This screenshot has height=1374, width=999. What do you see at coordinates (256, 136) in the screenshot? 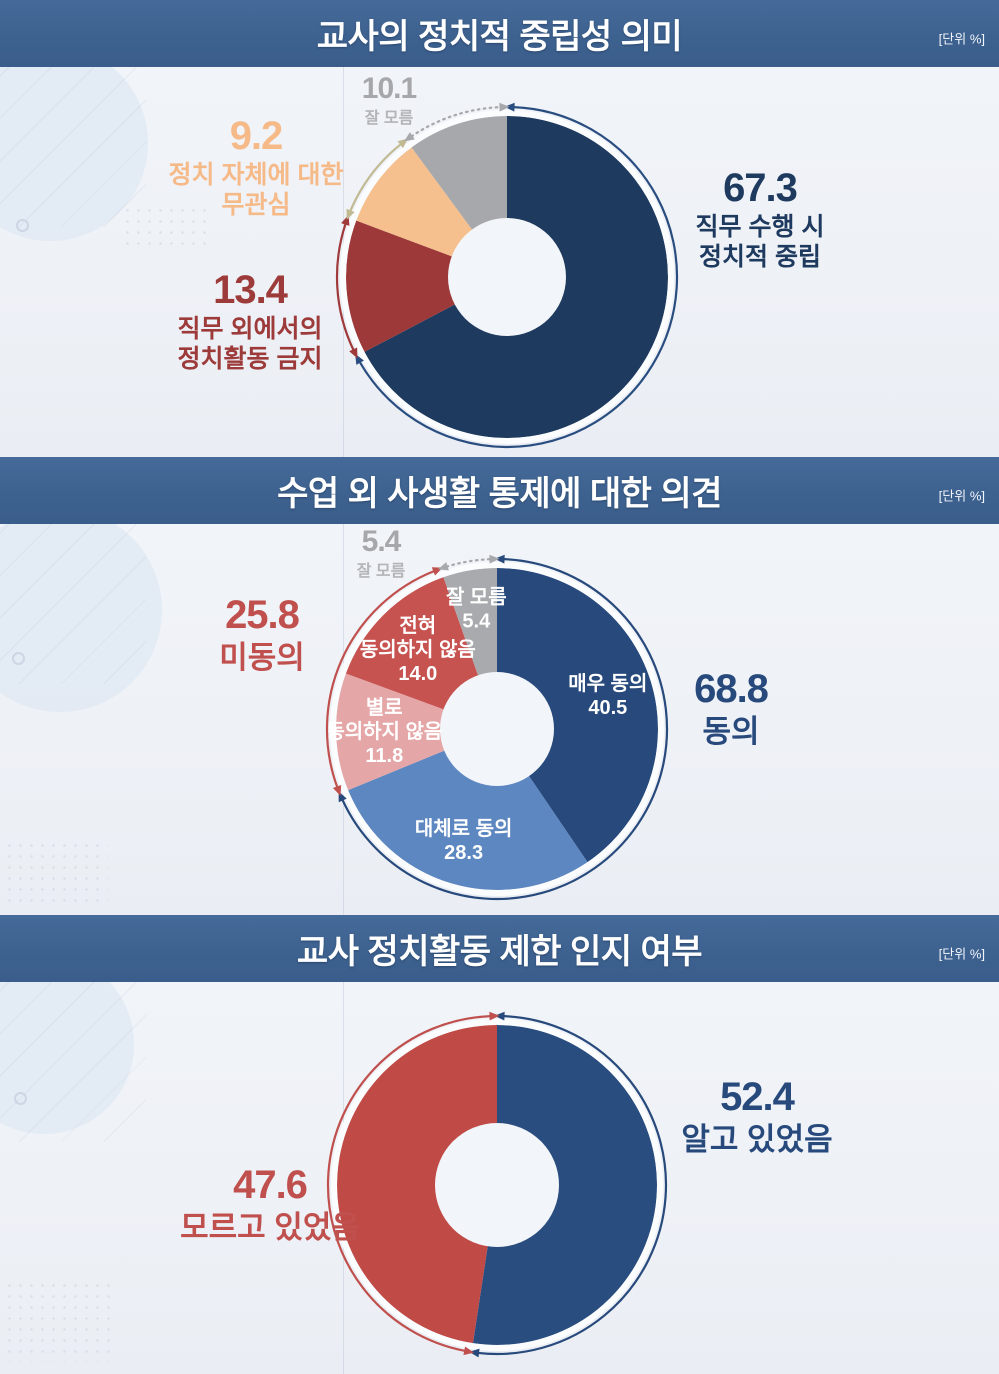
I see `callout-value: 9.2` at bounding box center [256, 136].